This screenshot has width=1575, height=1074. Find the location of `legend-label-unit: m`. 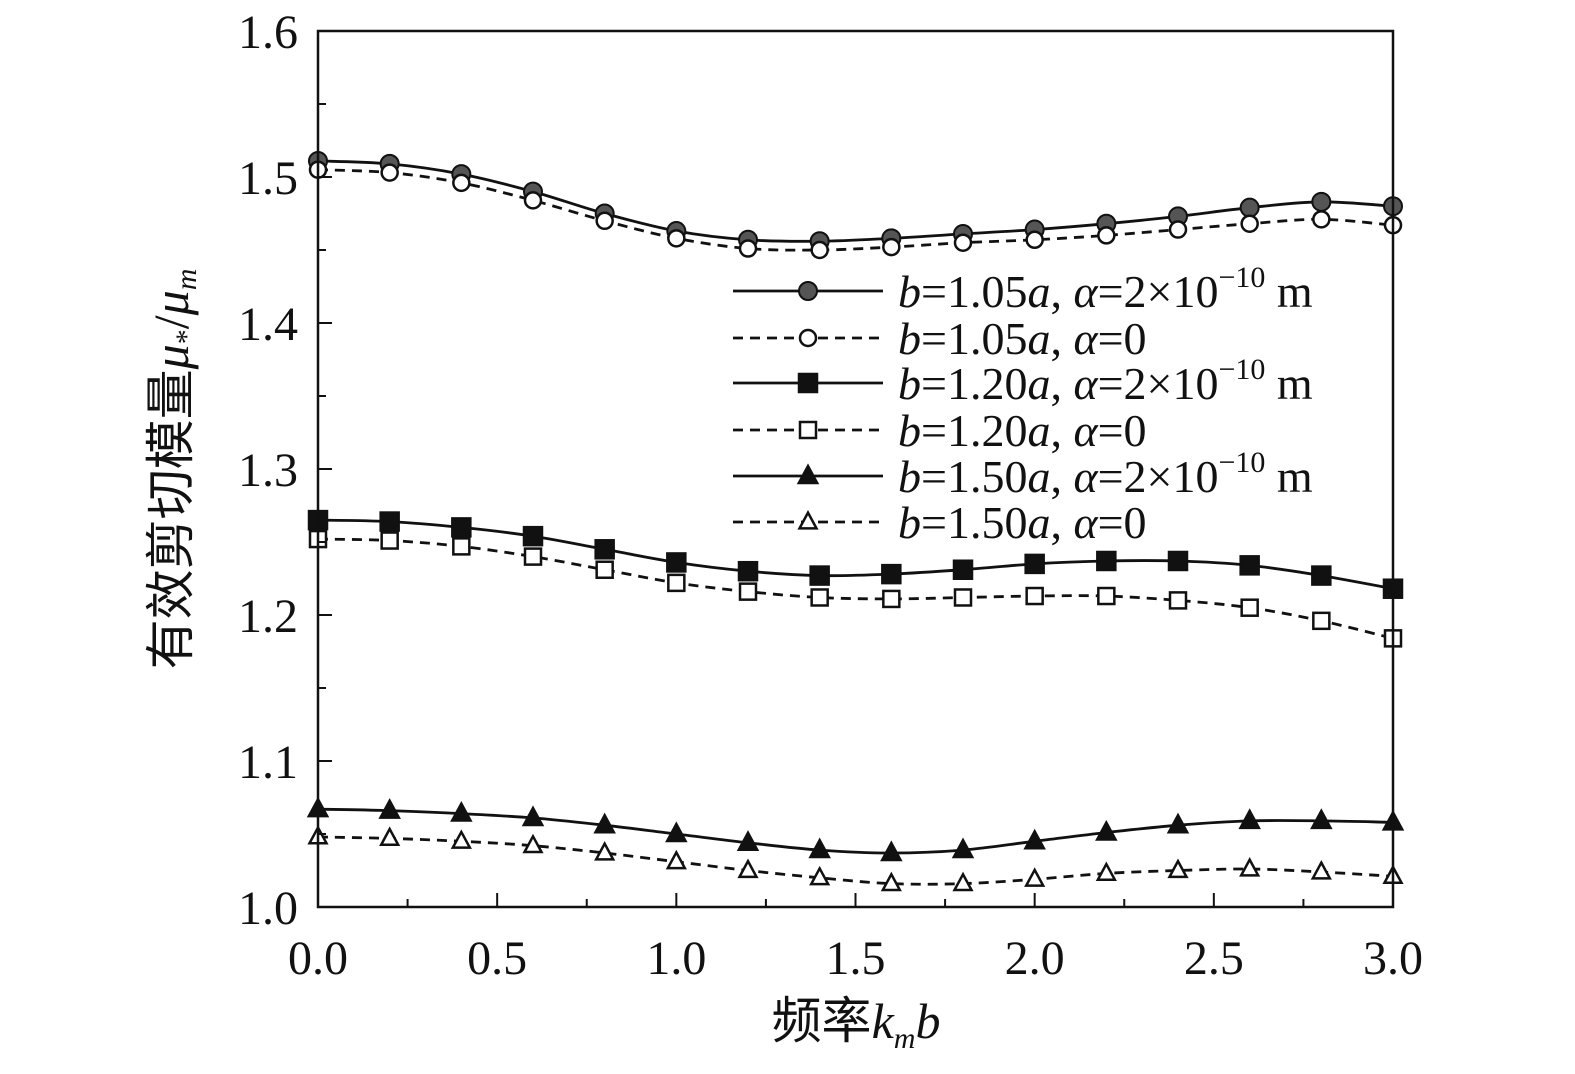

legend-label-unit: m is located at coordinates (1289, 291).